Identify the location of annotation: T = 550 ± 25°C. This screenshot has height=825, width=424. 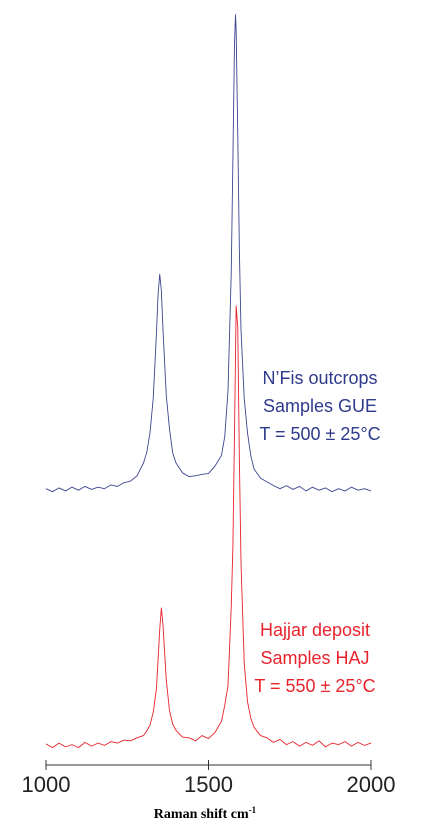
(314, 686).